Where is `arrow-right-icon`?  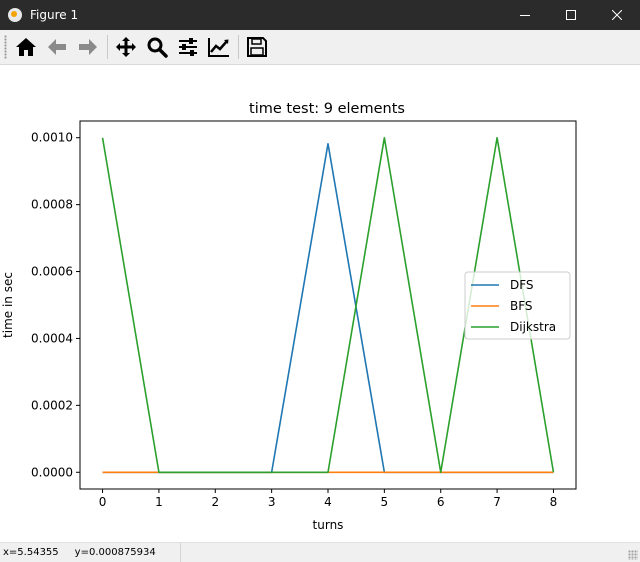
arrow-right-icon is located at coordinates (88, 47).